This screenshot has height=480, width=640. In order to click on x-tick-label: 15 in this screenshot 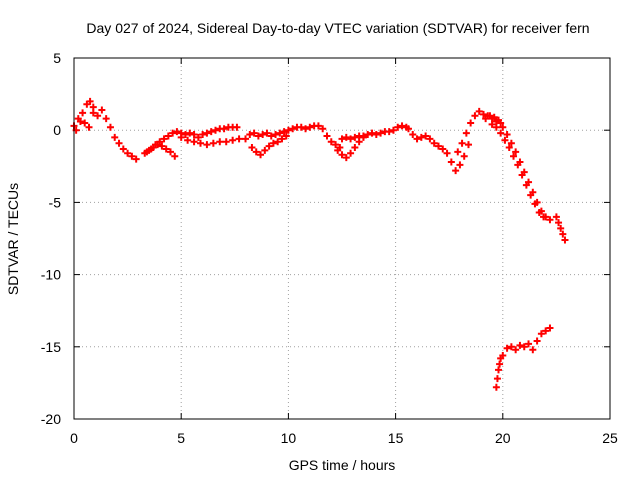, I will do `click(396, 438)`.